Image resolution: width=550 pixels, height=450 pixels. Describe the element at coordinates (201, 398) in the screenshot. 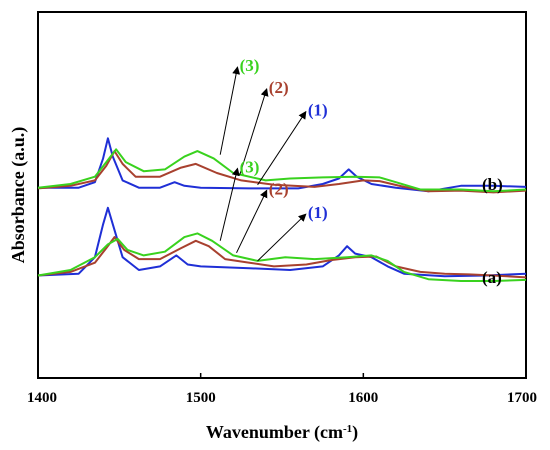

I see `x-tick-label-1500: 1500` at that location.